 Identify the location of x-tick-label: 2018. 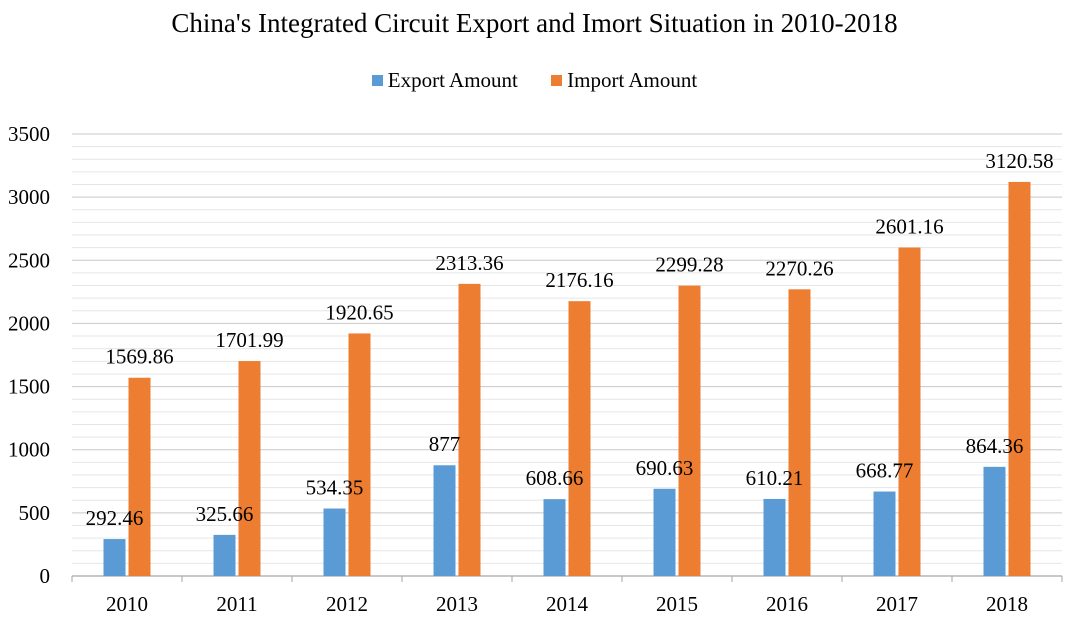
(1007, 604).